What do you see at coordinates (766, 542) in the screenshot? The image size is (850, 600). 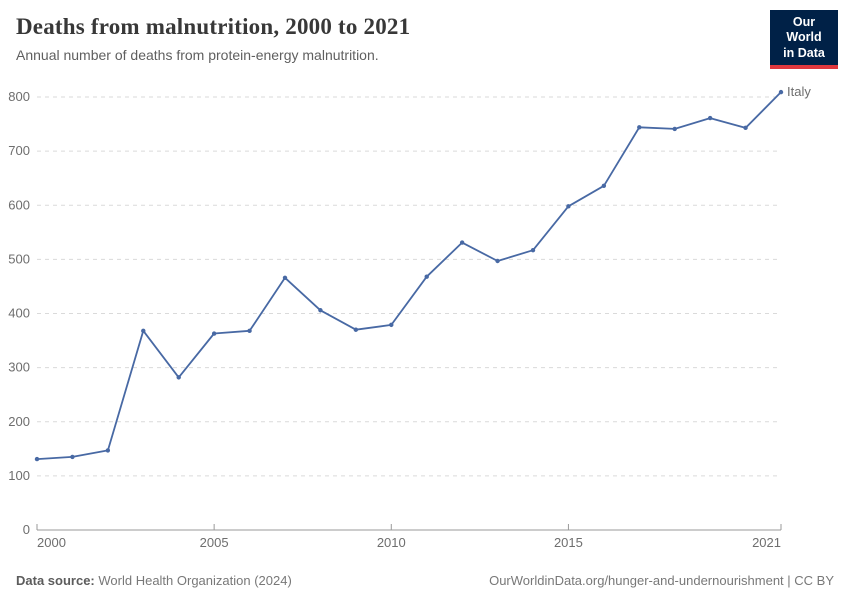 I see `x-tick-label: 2021` at bounding box center [766, 542].